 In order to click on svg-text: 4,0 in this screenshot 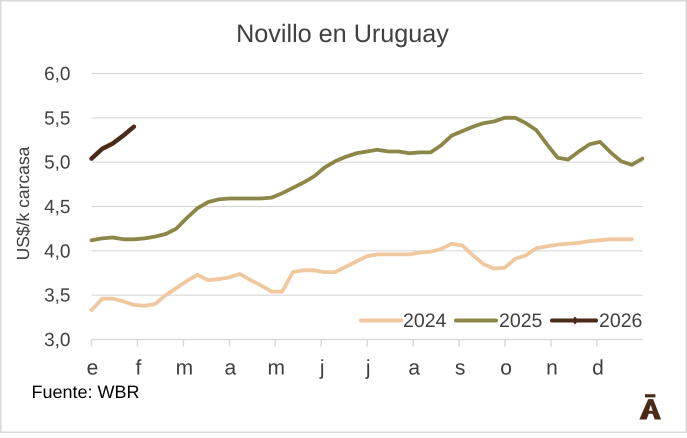, I will do `click(57, 251)`.